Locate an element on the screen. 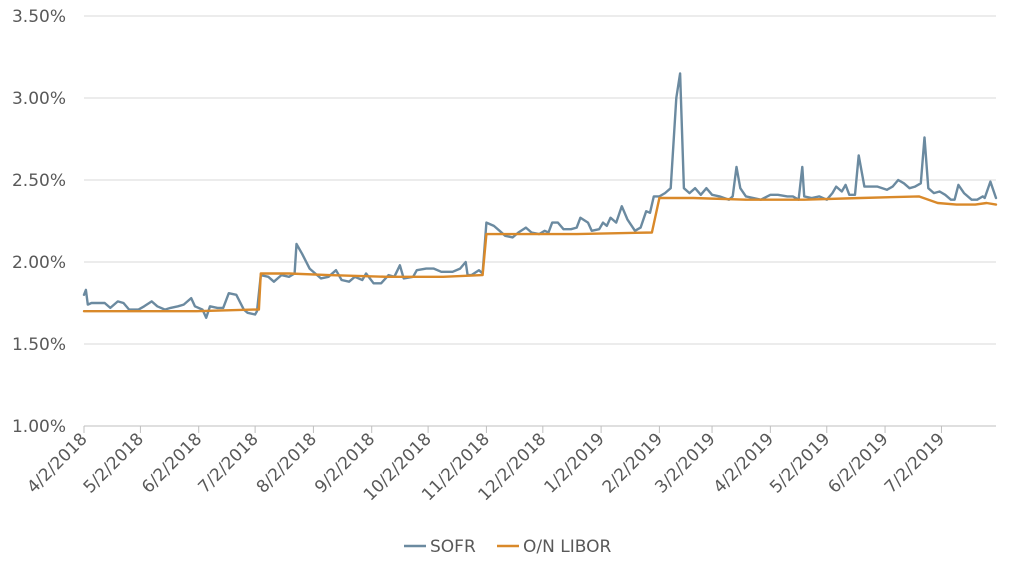 The height and width of the screenshot is (576, 1024). x-tick-label: 6/2/2018 is located at coordinates (172, 463).